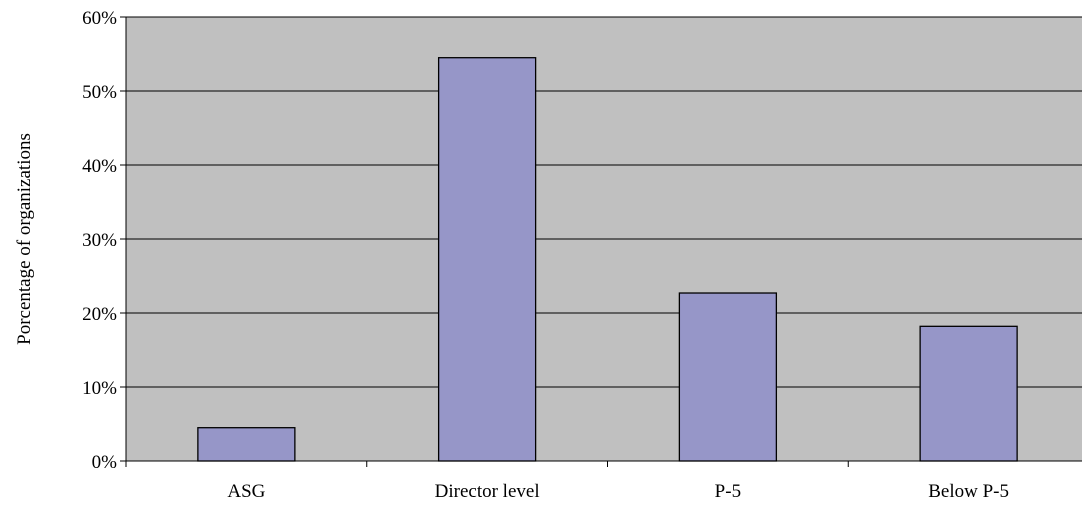  I want to click on x-axis-ticks: ASG Director level P-5 Below P-5, so click(567, 481).